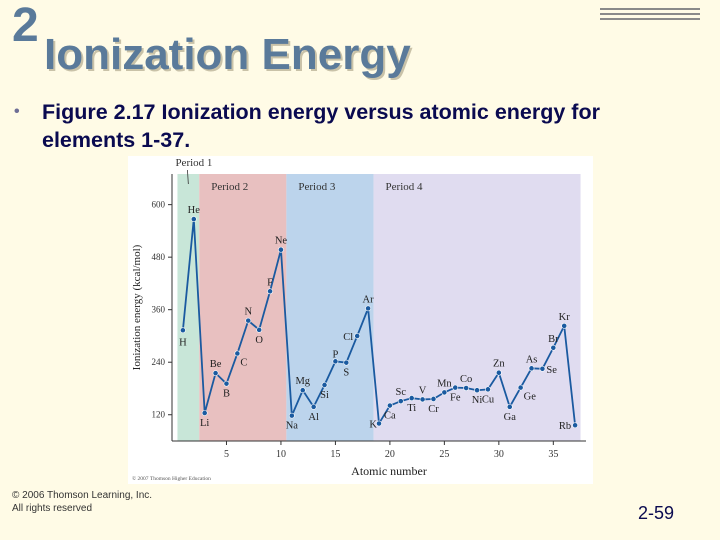 The image size is (720, 540). Describe the element at coordinates (499, 454) in the screenshot. I see `x-tick-label: 30` at that location.